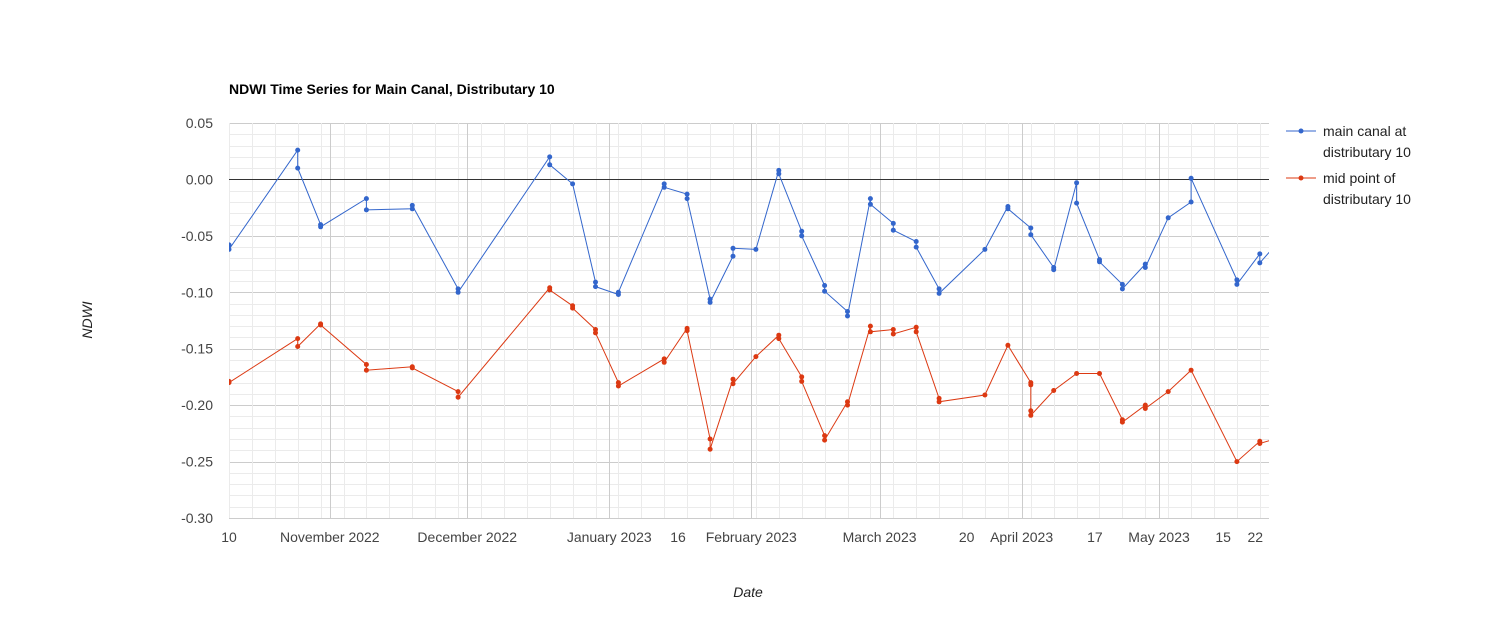 The image size is (1496, 641). I want to click on legend-item-1: main canal at distributary 10, so click(1348, 141).